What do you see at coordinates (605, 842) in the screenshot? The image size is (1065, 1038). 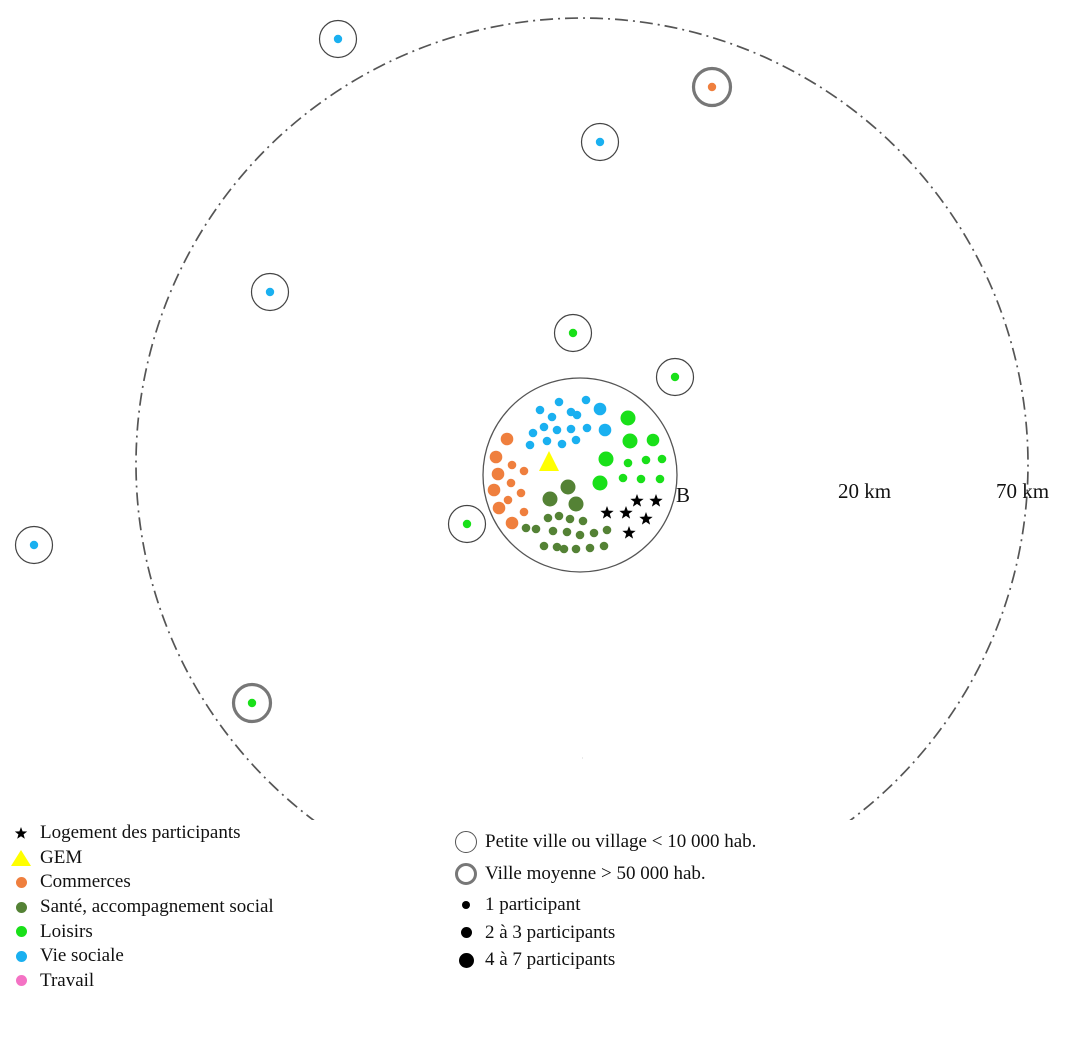 I see `legend-item-petite-ville: Petite ville ou village < 10 000 hab.` at bounding box center [605, 842].